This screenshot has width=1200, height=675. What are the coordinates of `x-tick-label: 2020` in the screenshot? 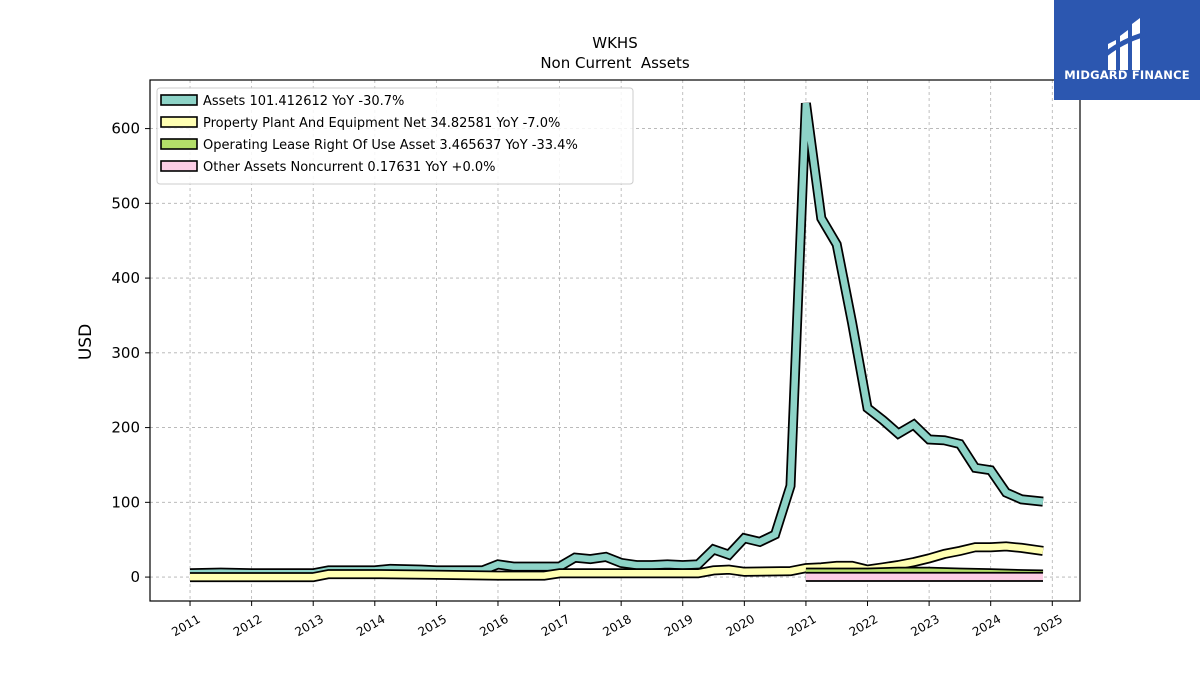 It's located at (740, 625).